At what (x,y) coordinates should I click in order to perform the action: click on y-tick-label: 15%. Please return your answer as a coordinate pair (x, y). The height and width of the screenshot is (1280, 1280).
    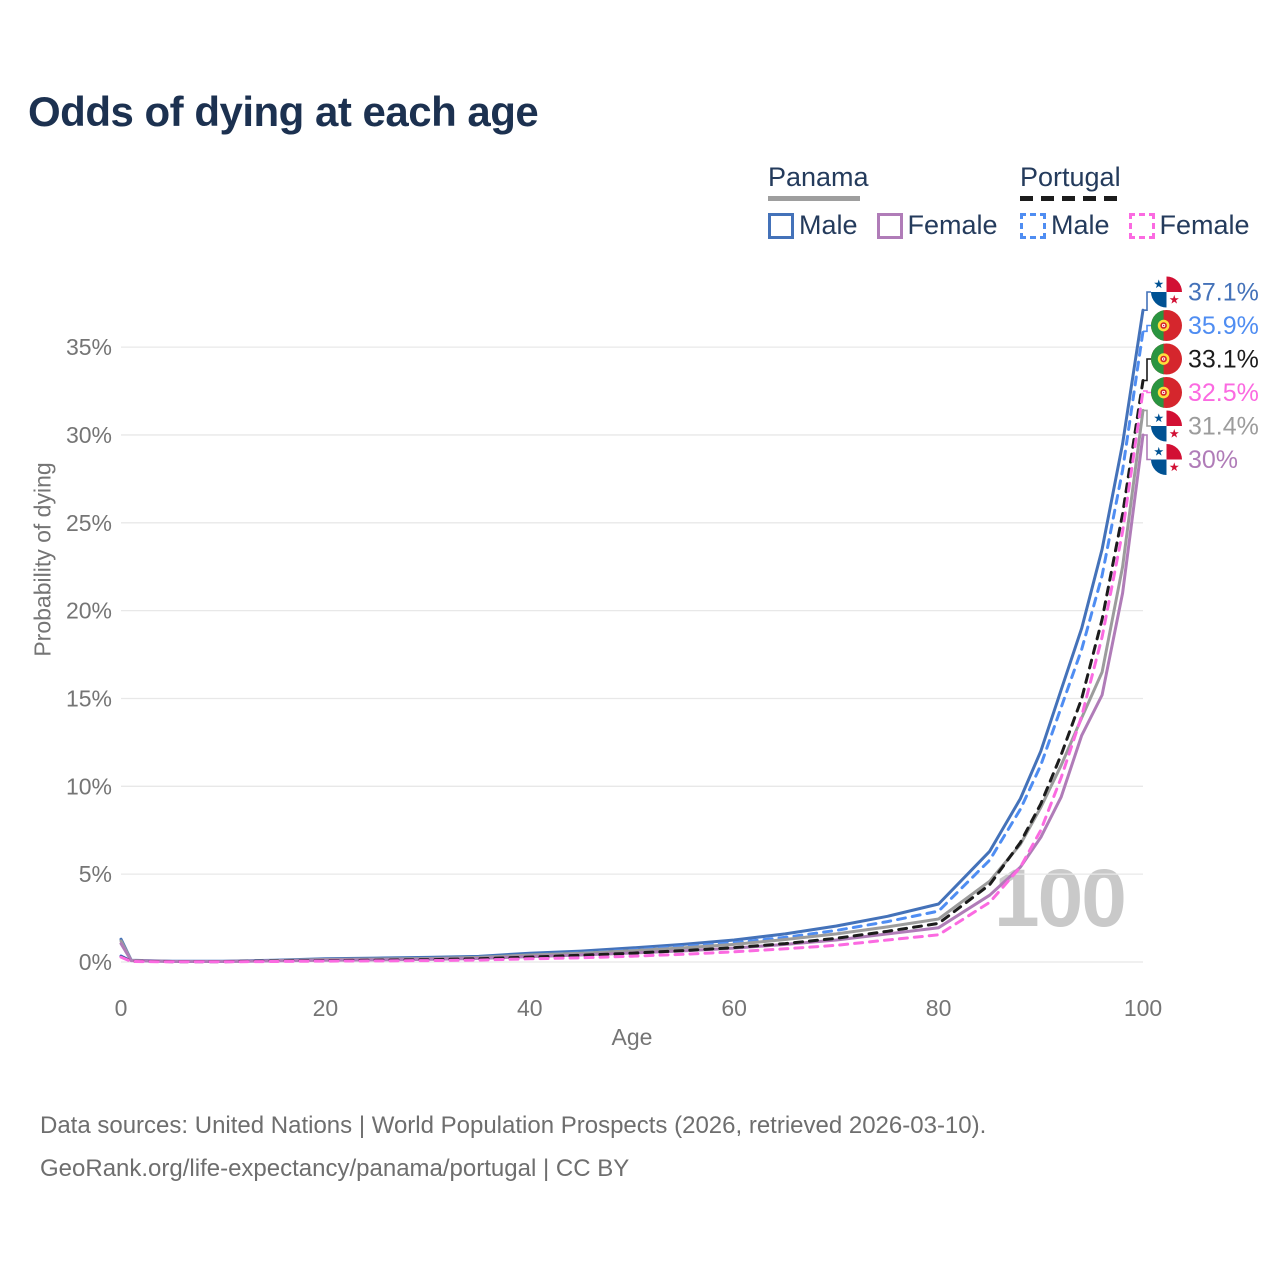
    Looking at the image, I should click on (89, 698).